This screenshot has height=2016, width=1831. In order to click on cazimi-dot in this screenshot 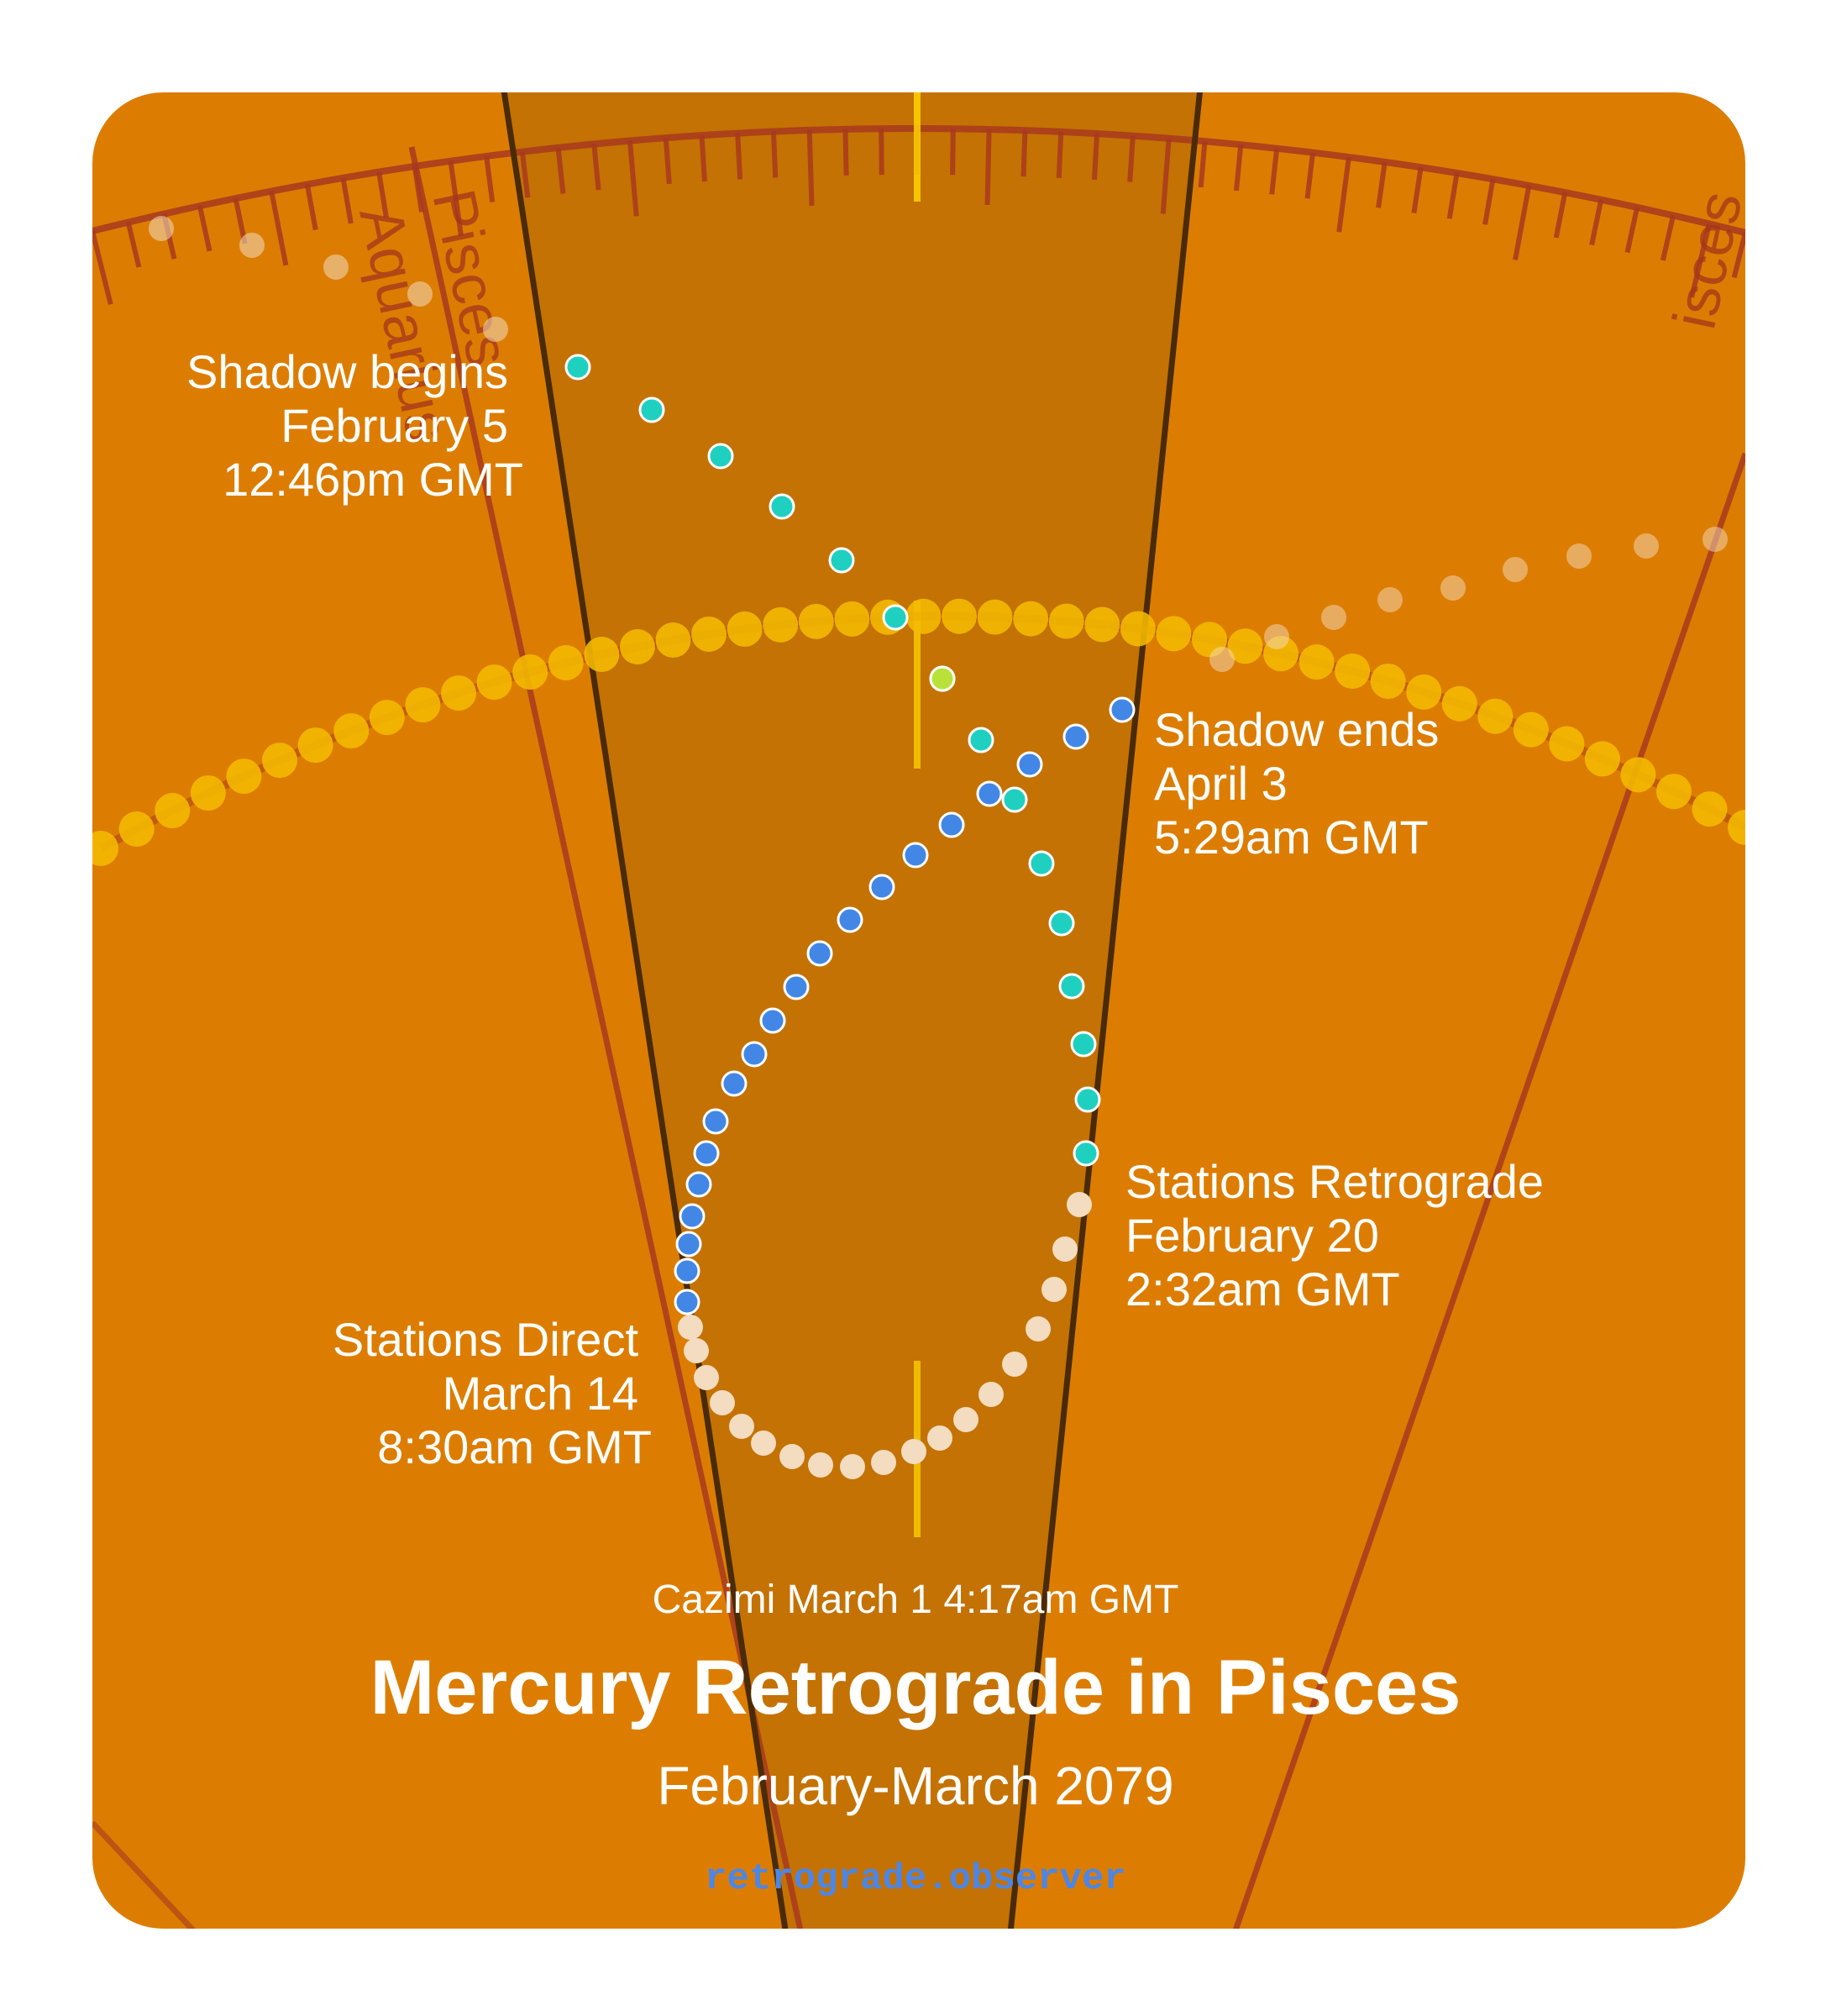, I will do `click(942, 678)`.